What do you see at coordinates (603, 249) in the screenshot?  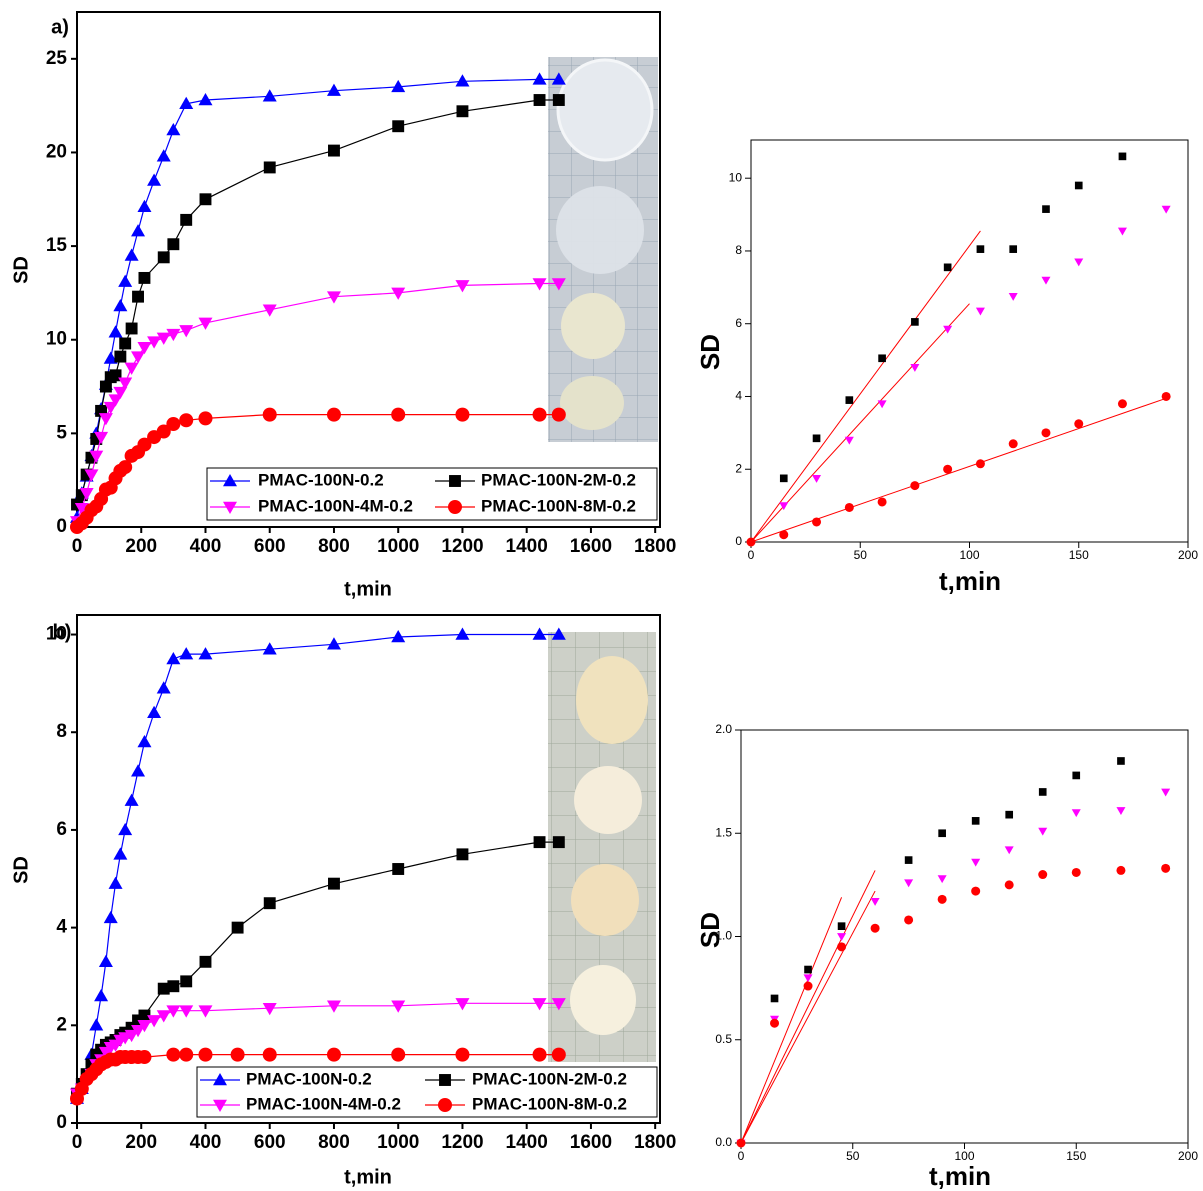 I see `photo` at bounding box center [603, 249].